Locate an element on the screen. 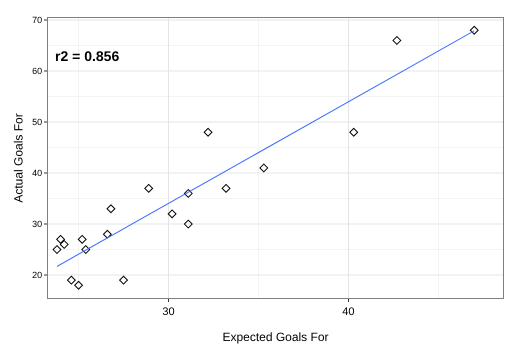 This screenshot has height=354, width=527. y-axis-title: Actual Goals For is located at coordinates (18, 158).